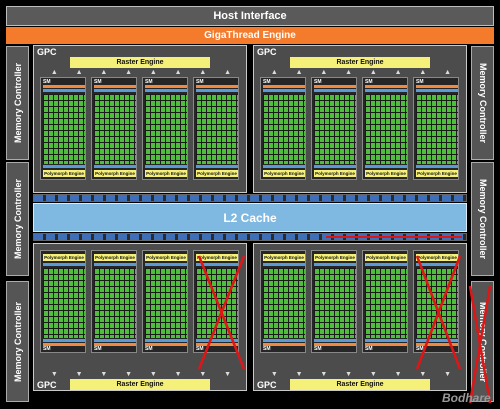 The image size is (500, 409). I want to click on watermark: Bodhare, so click(466, 398).